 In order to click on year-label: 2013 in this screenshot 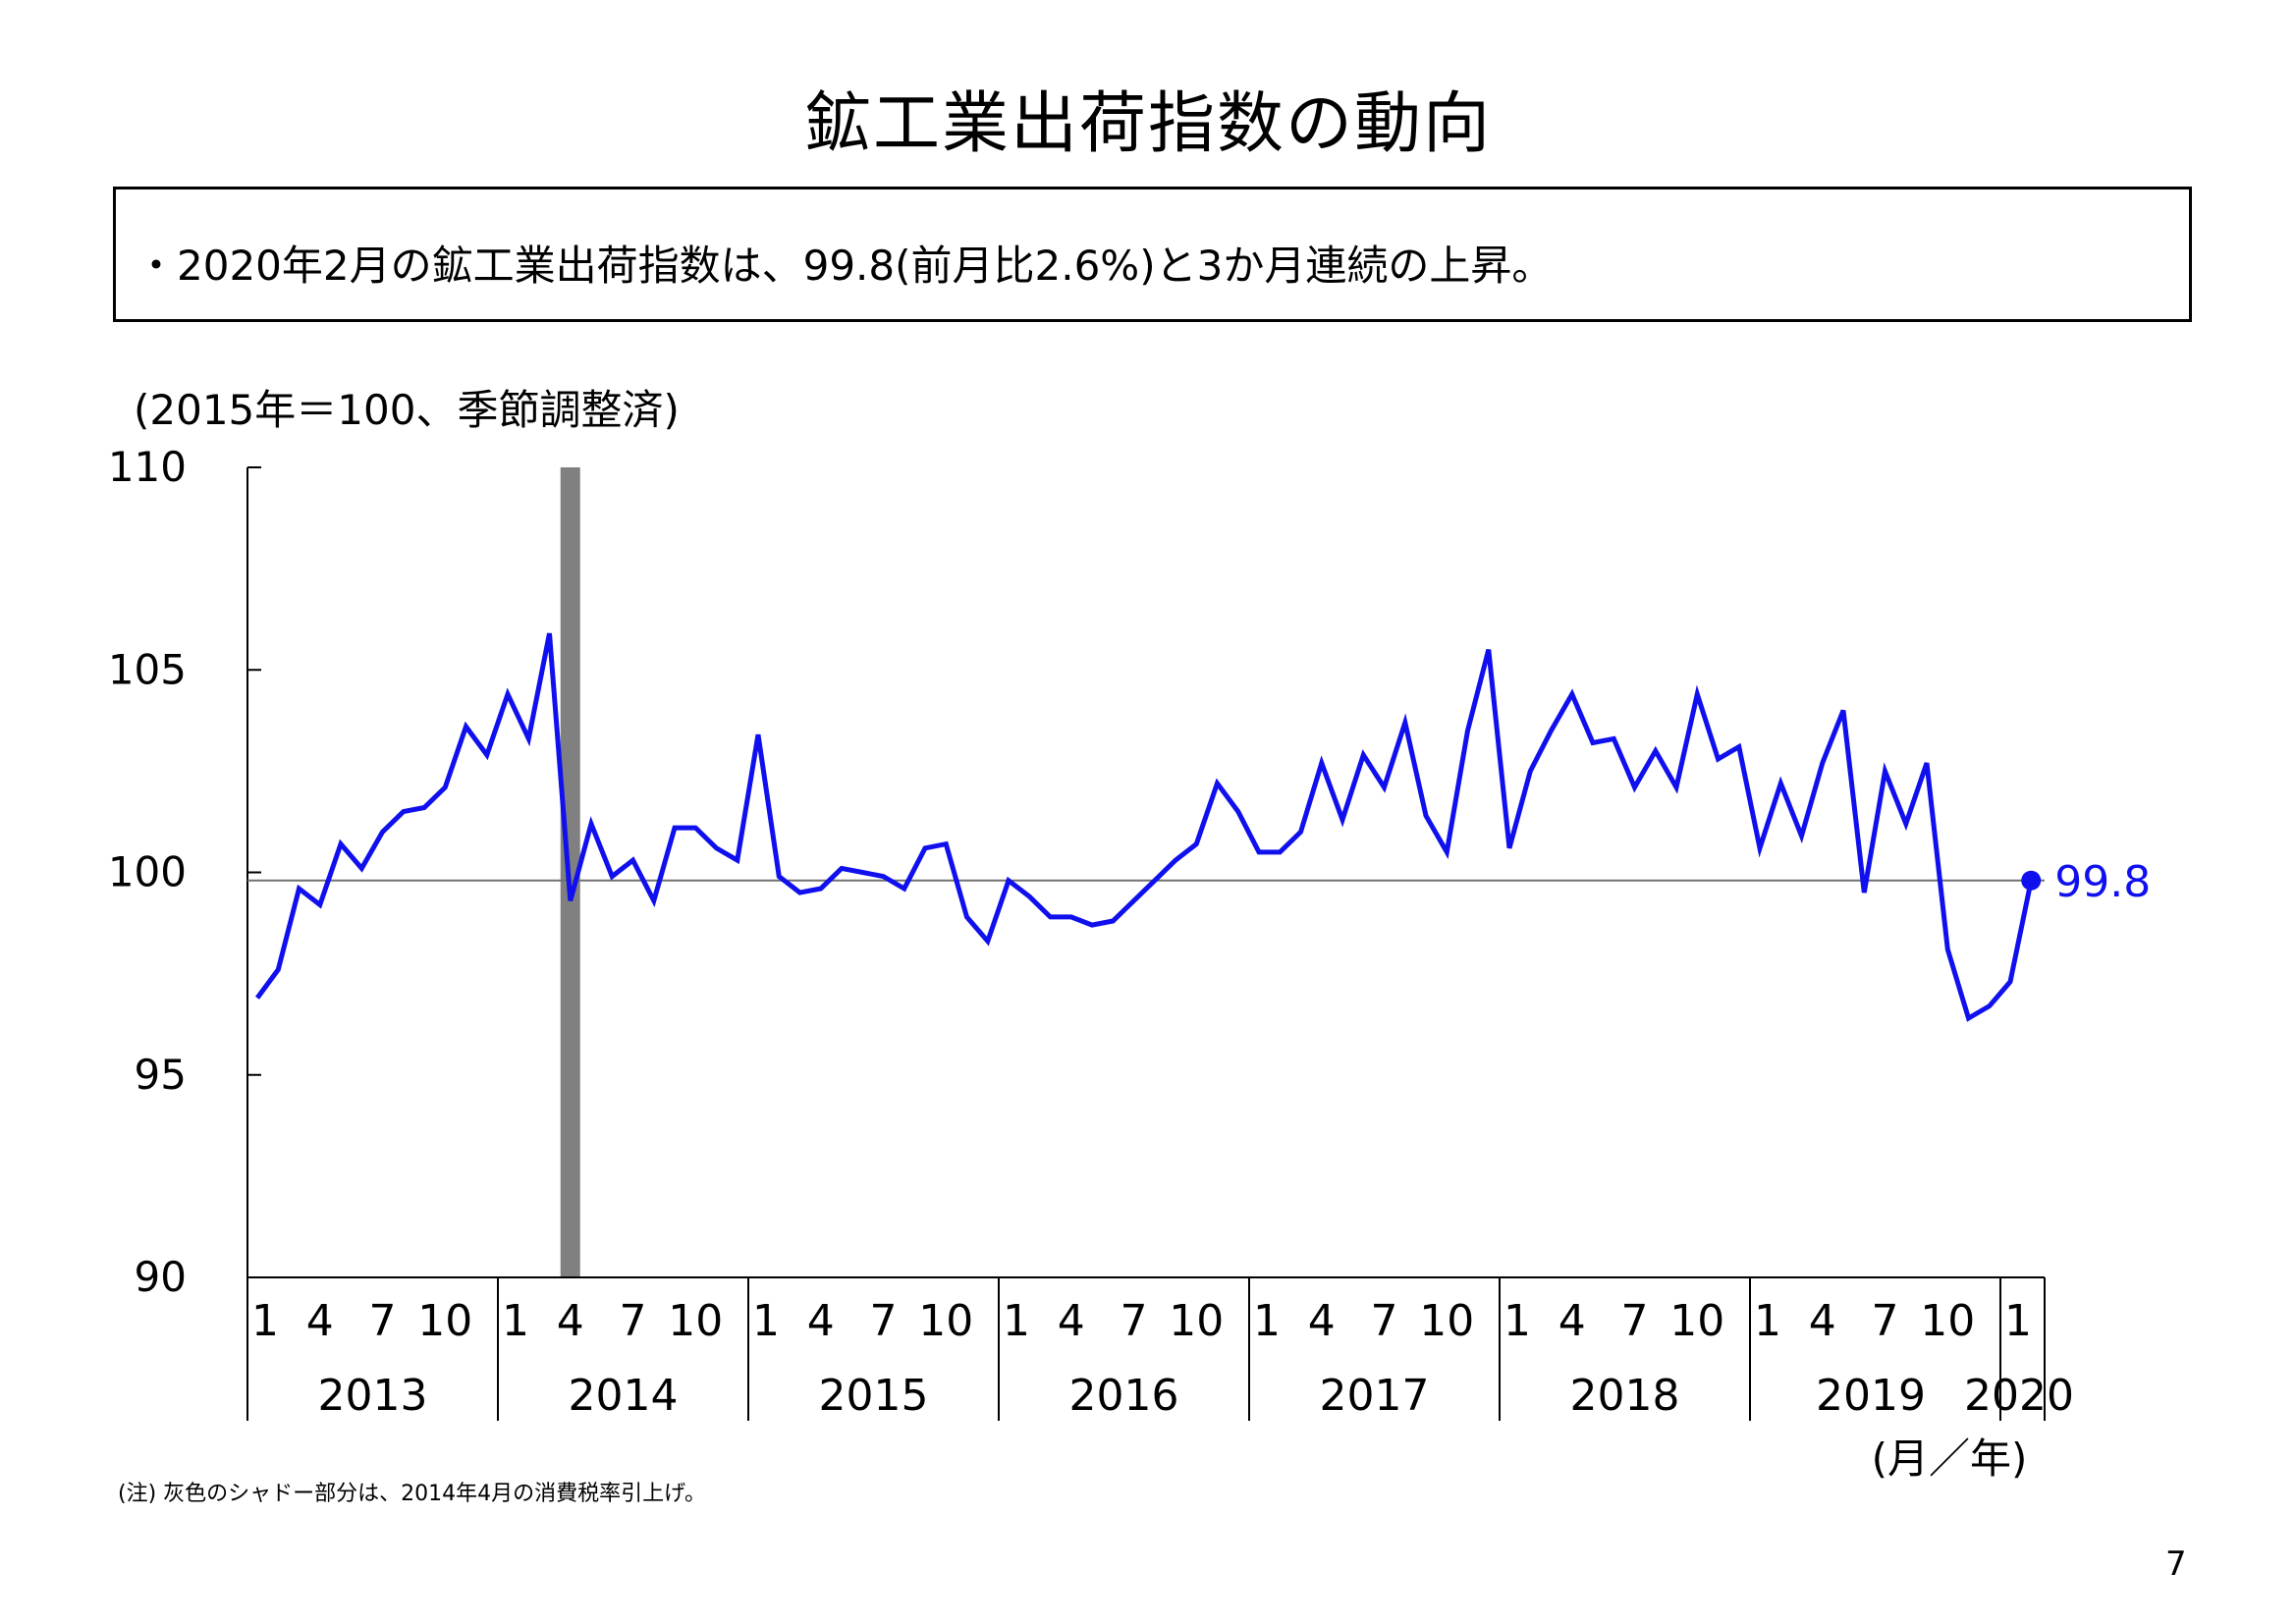, I will do `click(373, 1396)`.